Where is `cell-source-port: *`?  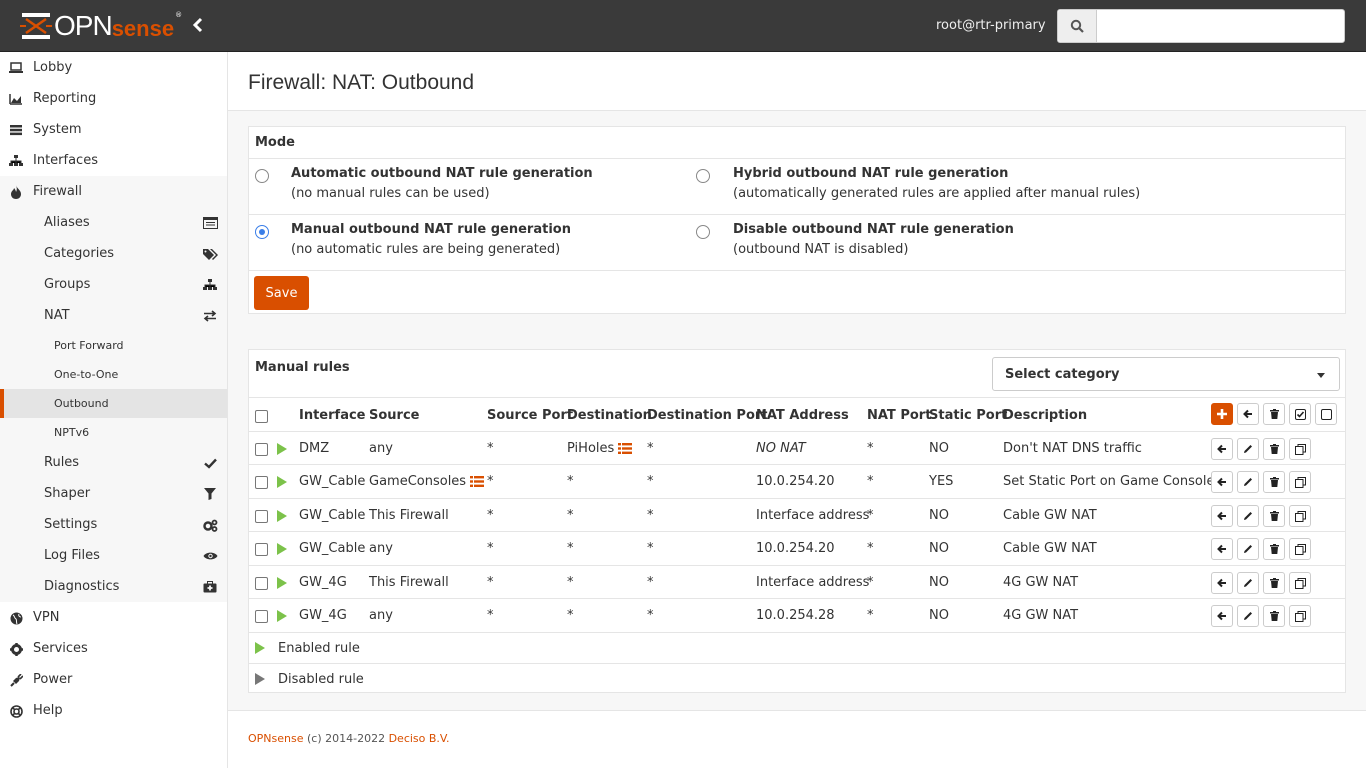 cell-source-port: * is located at coordinates (490, 515).